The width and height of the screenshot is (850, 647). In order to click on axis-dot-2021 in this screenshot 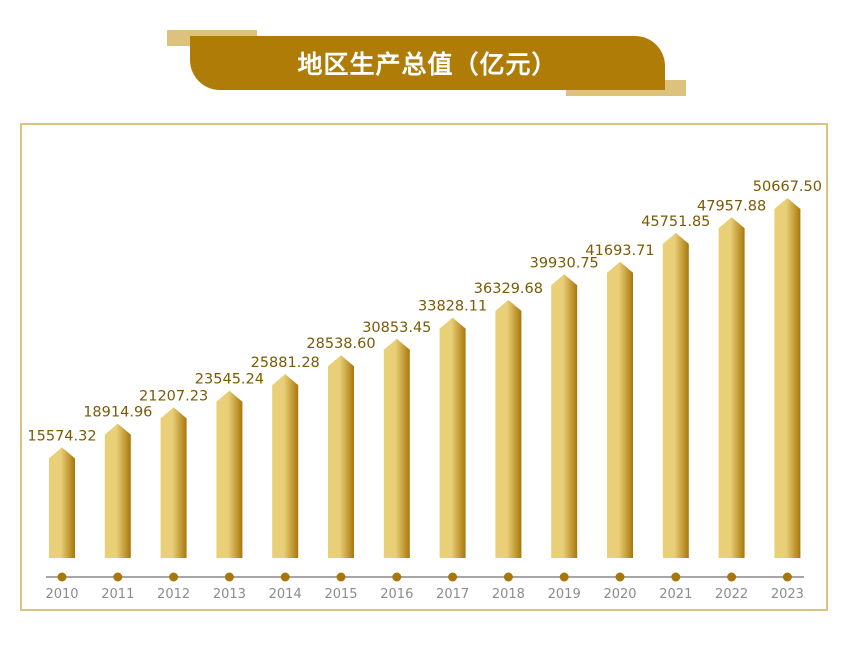, I will do `click(676, 577)`.